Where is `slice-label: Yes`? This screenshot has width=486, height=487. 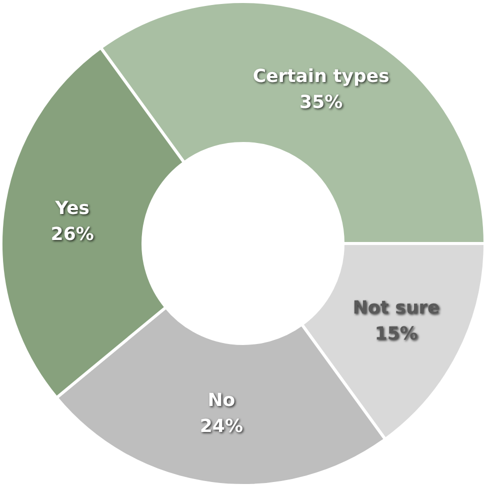
slice-label: Yes is located at coordinates (72, 208).